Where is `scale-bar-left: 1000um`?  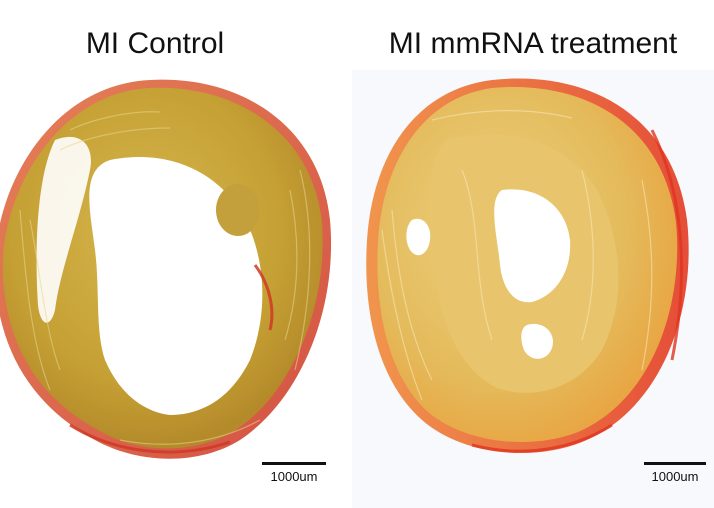 scale-bar-left: 1000um is located at coordinates (294, 473).